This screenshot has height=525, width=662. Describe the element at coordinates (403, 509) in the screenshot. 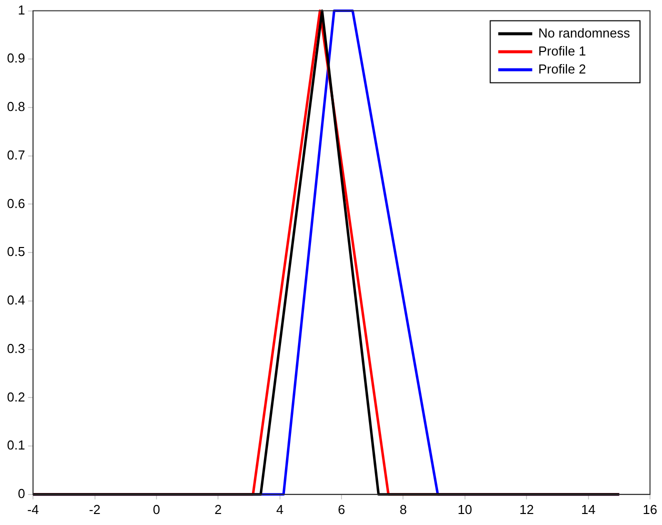

I see `x-tick-label: 8` at that location.